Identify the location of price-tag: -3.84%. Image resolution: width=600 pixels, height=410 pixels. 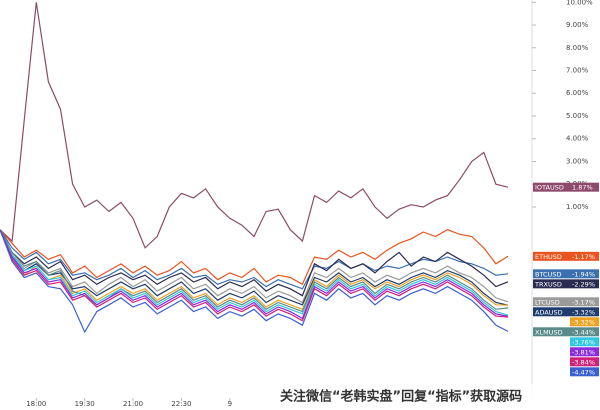
(584, 362).